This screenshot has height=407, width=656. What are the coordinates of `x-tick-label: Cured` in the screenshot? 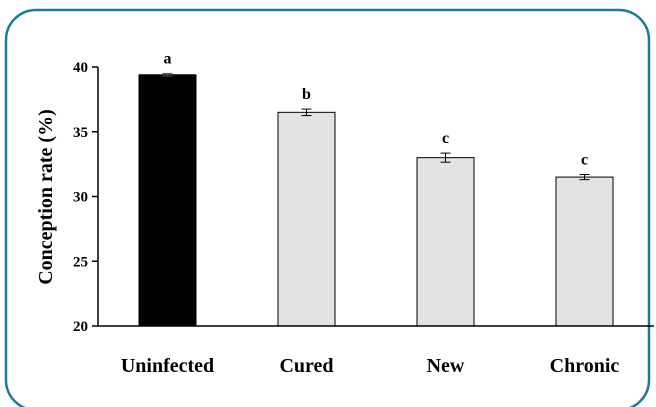 It's located at (306, 366).